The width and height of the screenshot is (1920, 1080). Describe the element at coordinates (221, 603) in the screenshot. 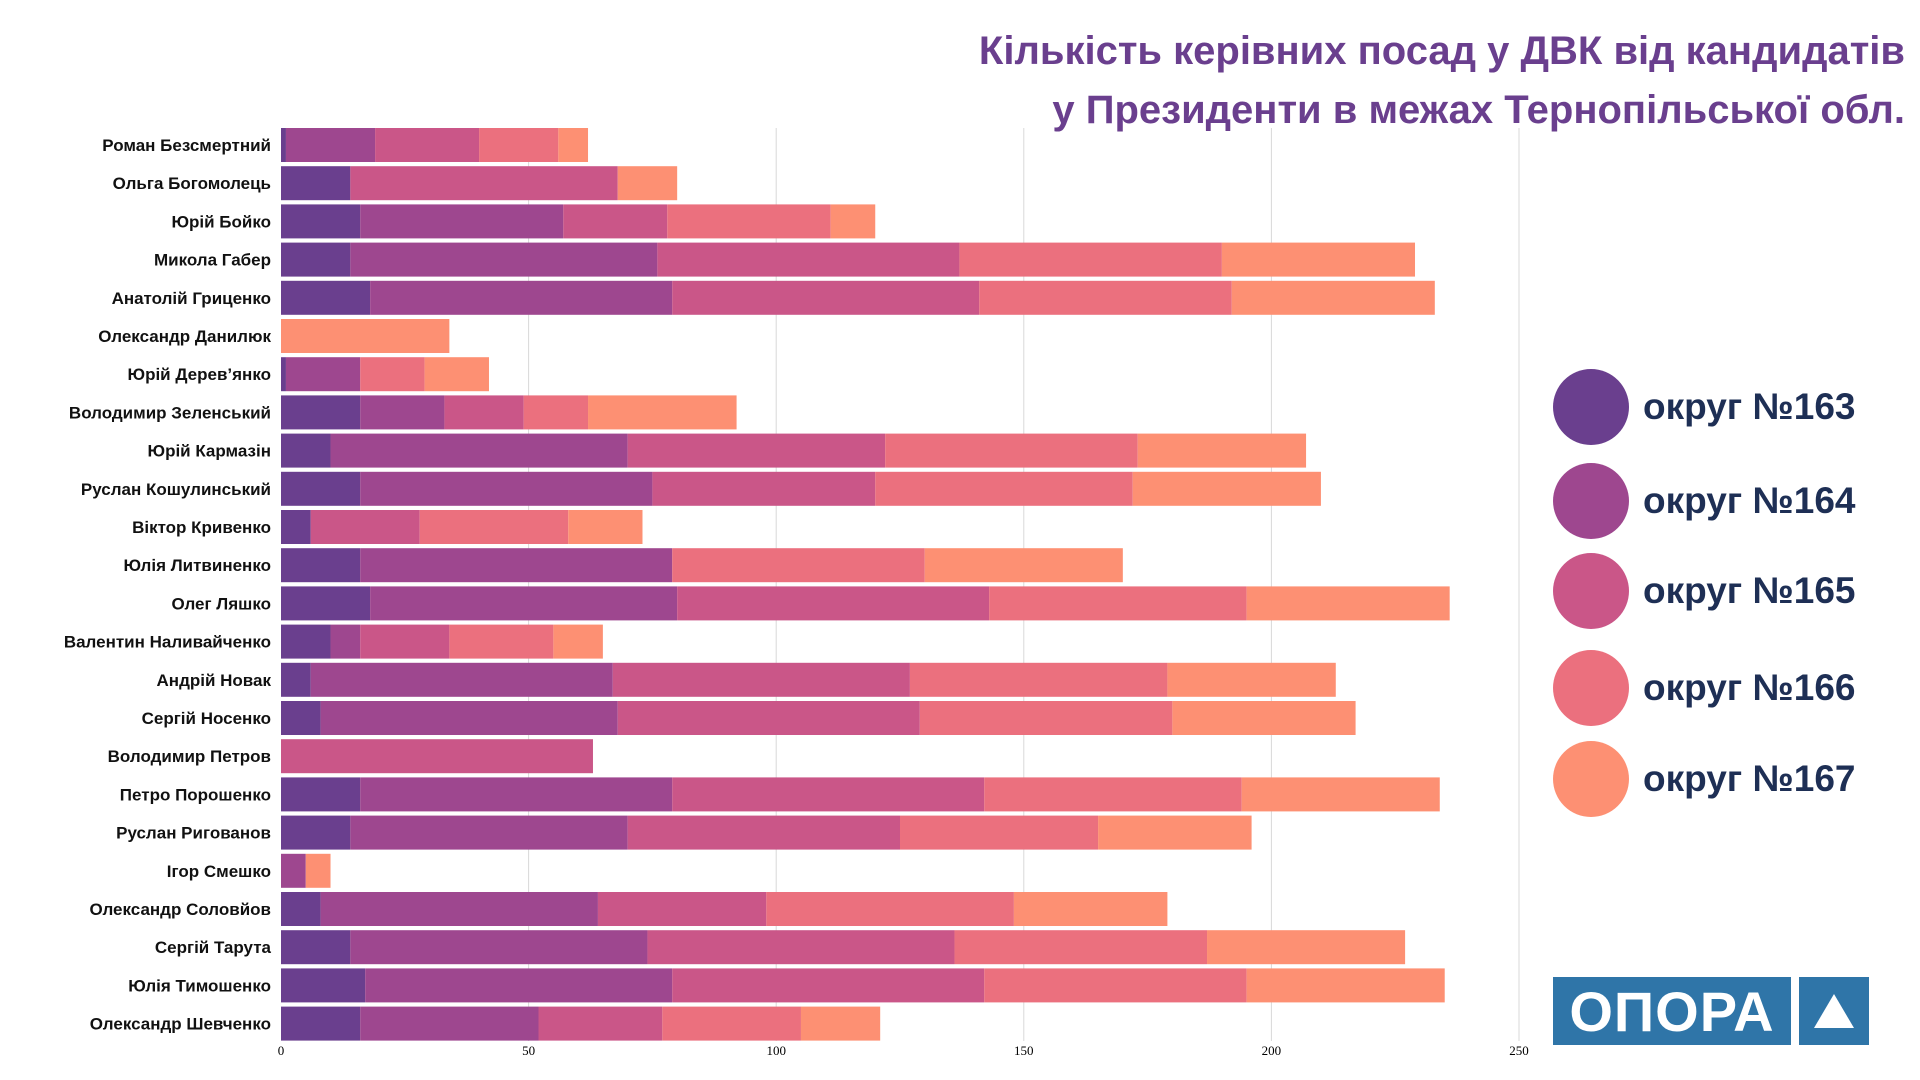

I see `category-label: Олег Ляшко` at that location.